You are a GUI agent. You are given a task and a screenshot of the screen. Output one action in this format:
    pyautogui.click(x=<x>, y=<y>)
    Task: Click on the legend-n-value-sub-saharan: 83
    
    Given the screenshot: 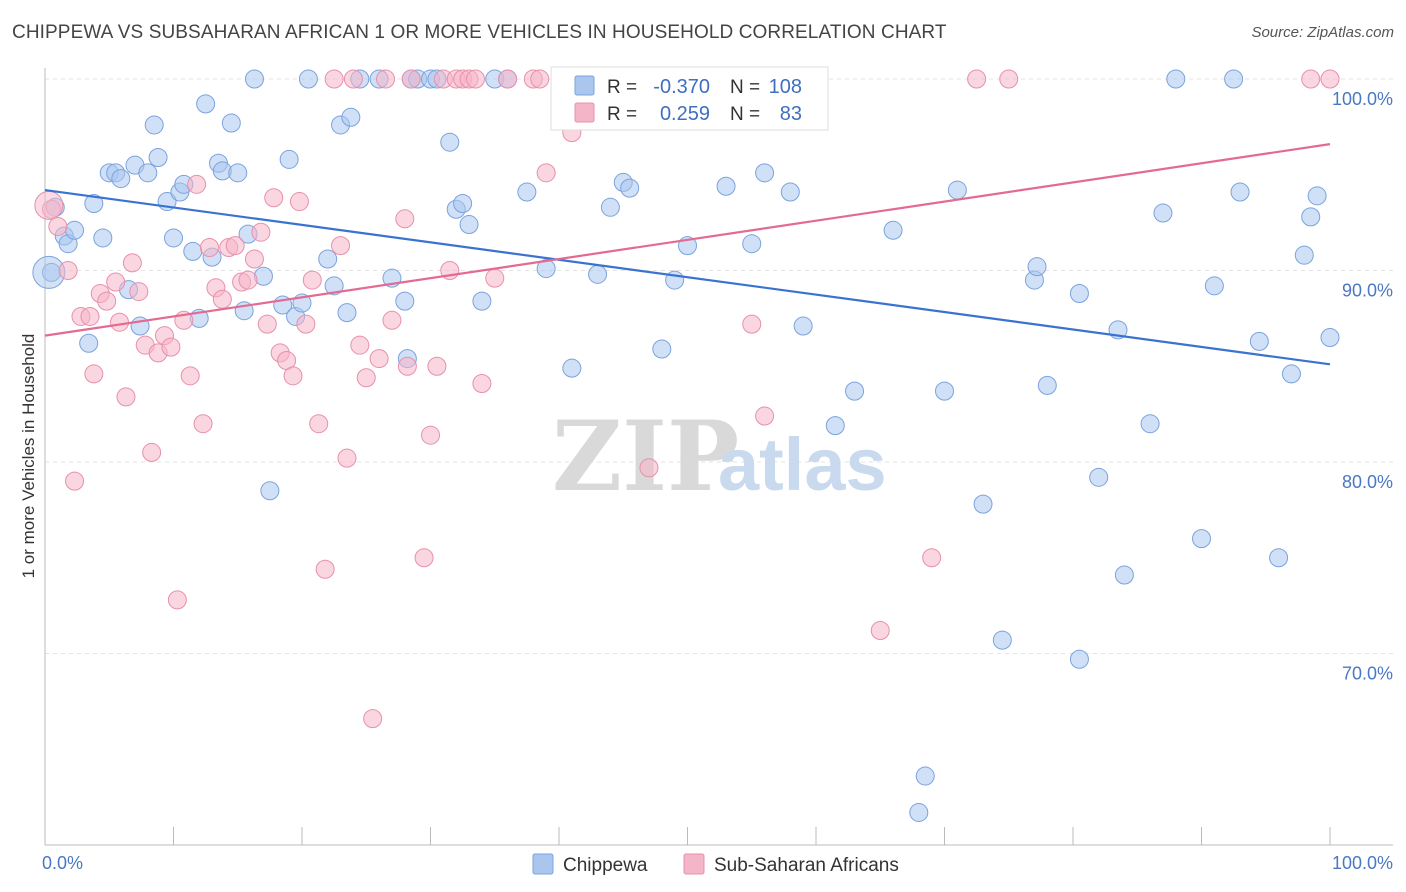 What is the action you would take?
    pyautogui.click(x=791, y=114)
    